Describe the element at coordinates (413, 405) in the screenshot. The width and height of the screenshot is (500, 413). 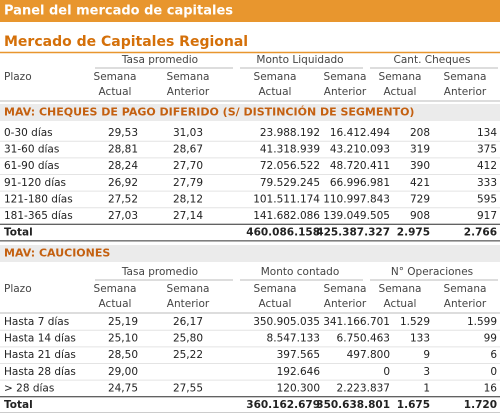
I see `total-cell: 1.675` at that location.